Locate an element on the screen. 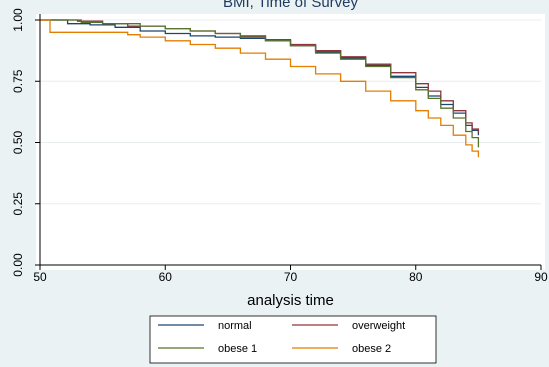  x-tick-label: 50 is located at coordinates (40, 277).